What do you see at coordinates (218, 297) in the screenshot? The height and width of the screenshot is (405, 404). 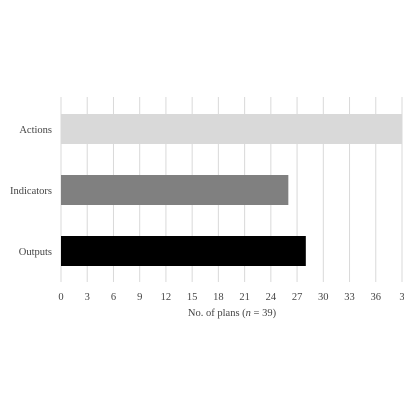 I see `x-tick-label: 18` at bounding box center [218, 297].